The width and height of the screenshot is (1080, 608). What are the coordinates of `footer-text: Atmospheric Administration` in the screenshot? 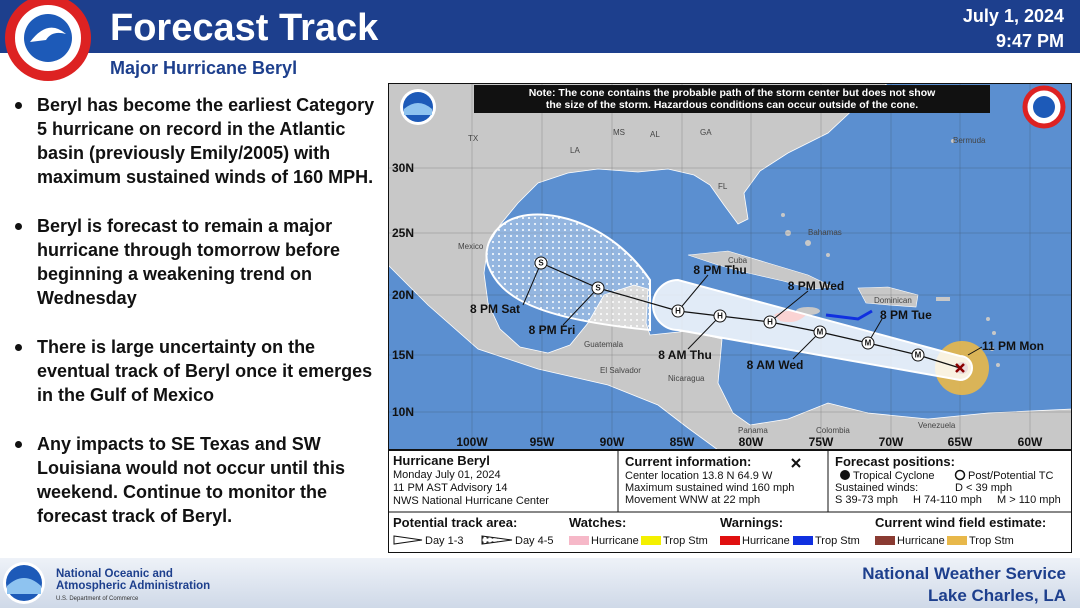 It's located at (133, 586).